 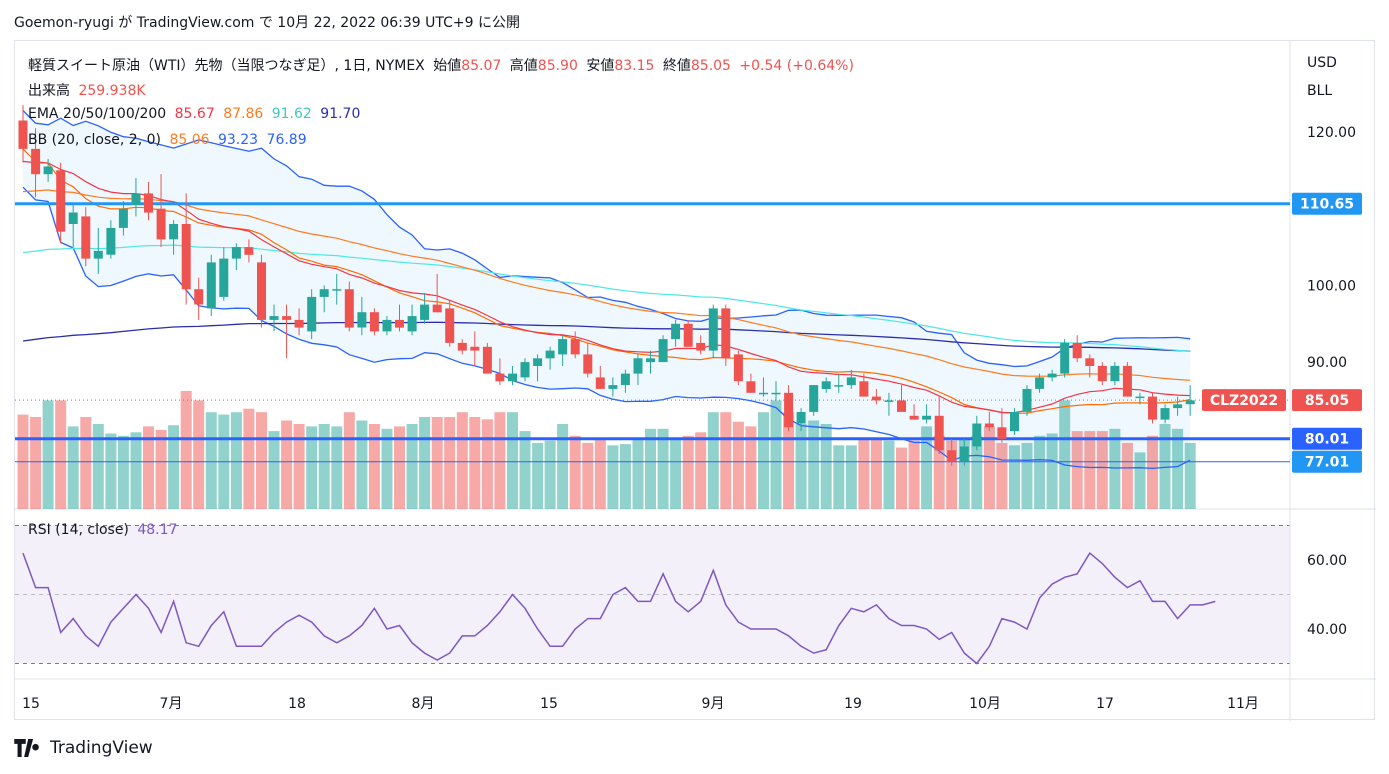 I want to click on legend-change: +0.54 (+0.64%), so click(x=796, y=66).